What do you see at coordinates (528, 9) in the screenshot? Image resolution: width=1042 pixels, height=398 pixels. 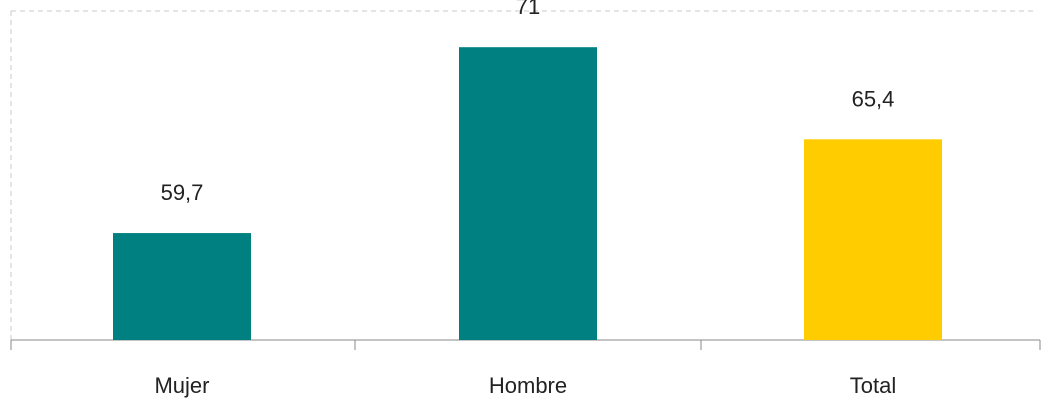 I see `data-label-hombre: 71` at bounding box center [528, 9].